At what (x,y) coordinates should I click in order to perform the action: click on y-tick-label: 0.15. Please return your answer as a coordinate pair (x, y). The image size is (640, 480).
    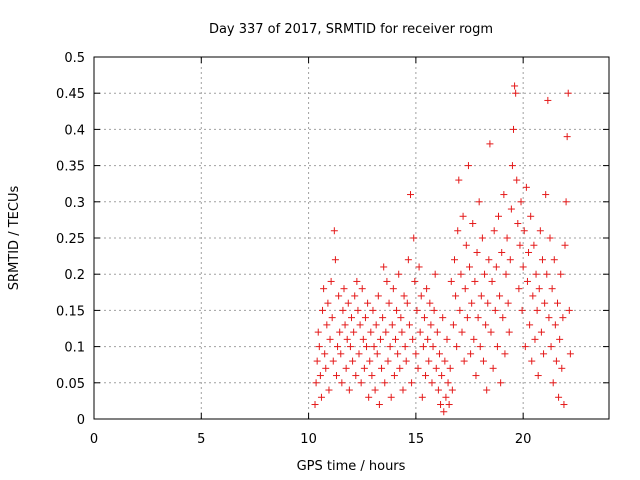
    Looking at the image, I should click on (70, 311).